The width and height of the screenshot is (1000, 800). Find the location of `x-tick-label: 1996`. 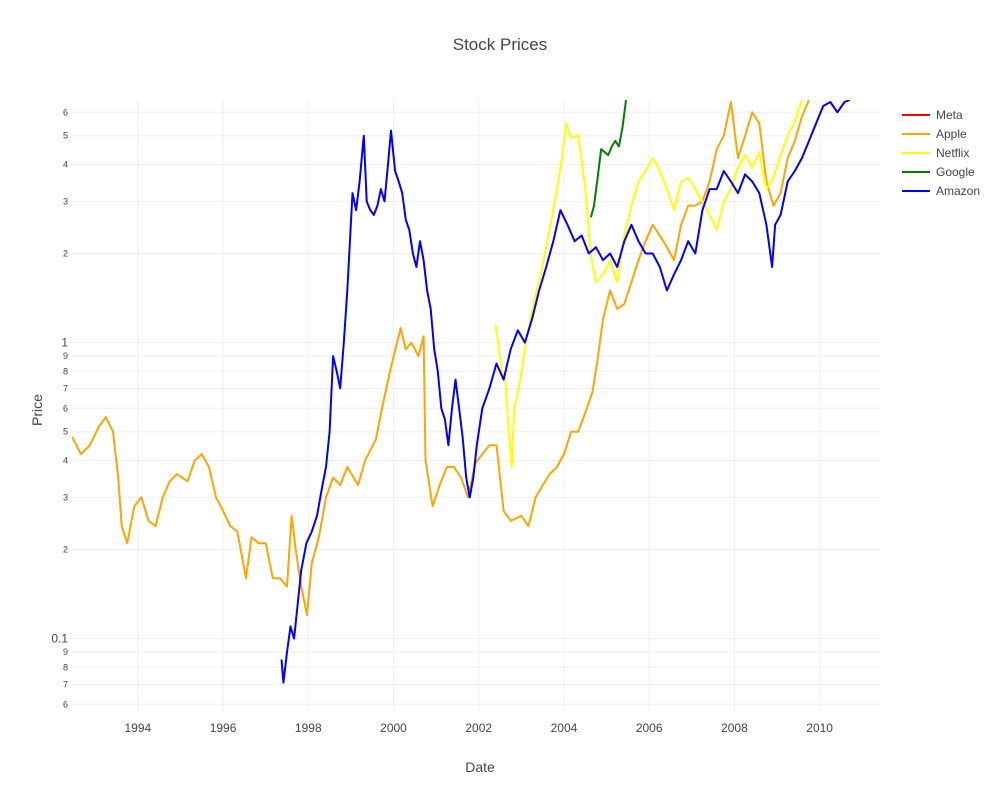

x-tick-label: 1996 is located at coordinates (223, 728).